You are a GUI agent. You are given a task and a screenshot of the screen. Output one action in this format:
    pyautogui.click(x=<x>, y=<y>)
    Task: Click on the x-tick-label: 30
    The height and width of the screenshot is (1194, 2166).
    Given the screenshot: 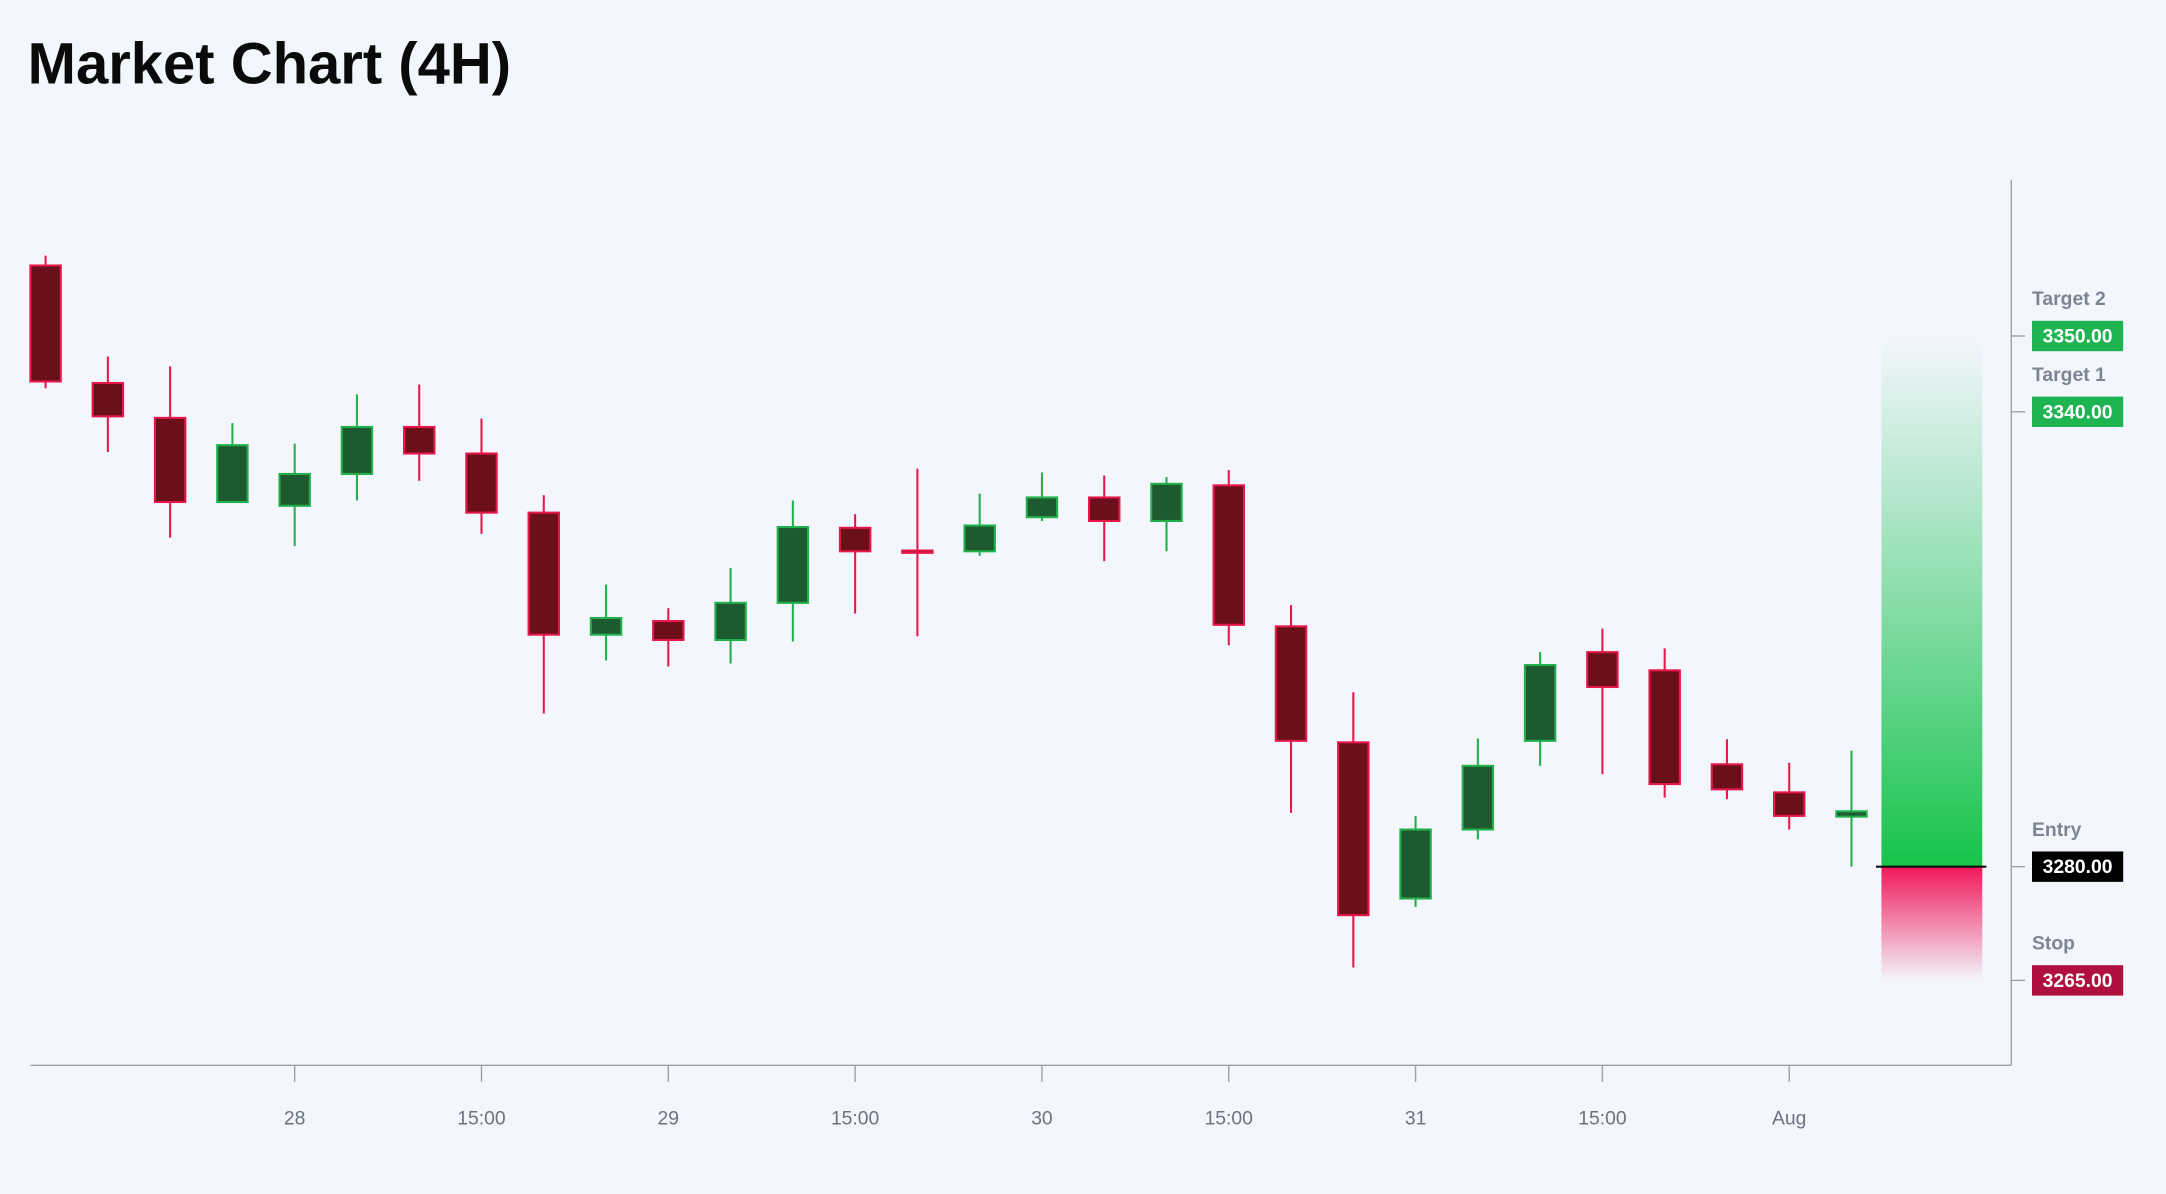 What is the action you would take?
    pyautogui.click(x=1042, y=1118)
    